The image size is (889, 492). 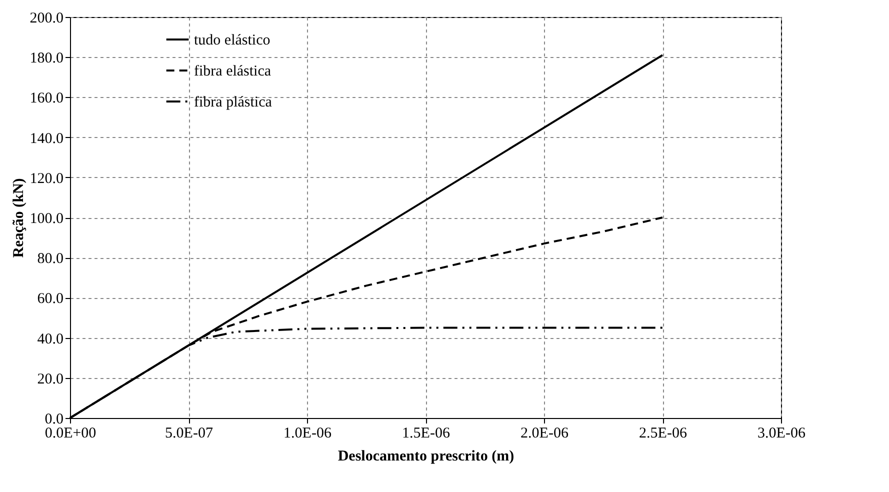 What do you see at coordinates (426, 456) in the screenshot?
I see `x-axis-title: Deslocamento prescrito (m)` at bounding box center [426, 456].